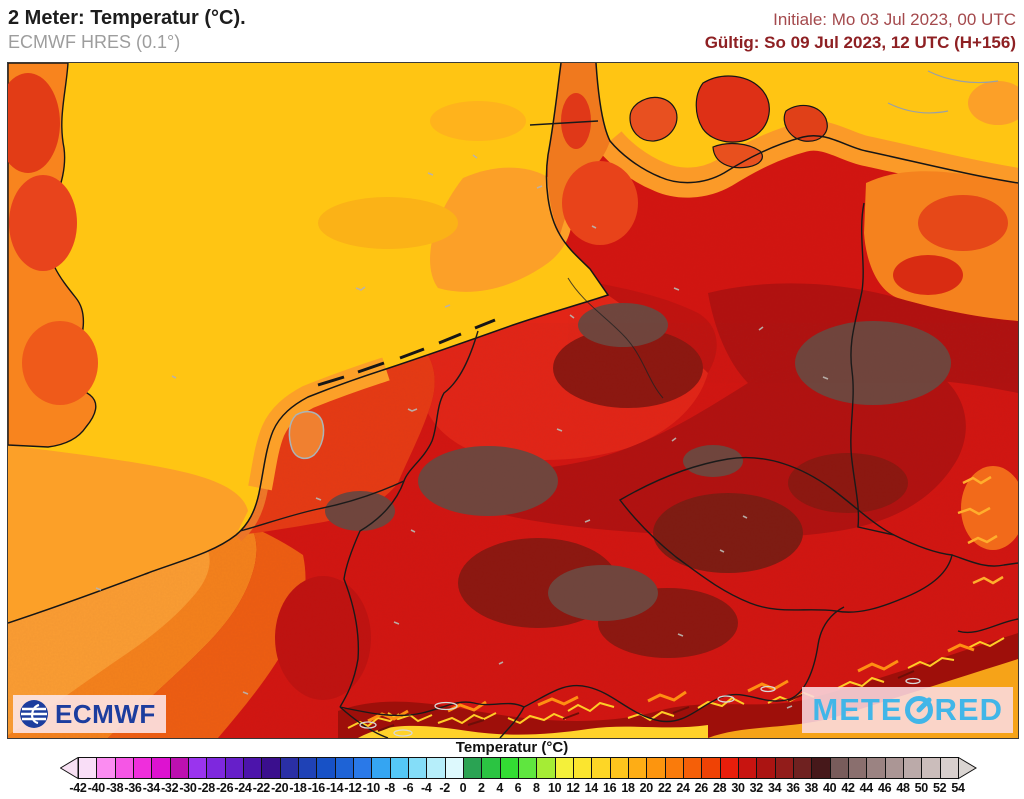 The width and height of the screenshot is (1024, 799). What do you see at coordinates (353, 788) in the screenshot?
I see `colorbar-tick: -12` at bounding box center [353, 788].